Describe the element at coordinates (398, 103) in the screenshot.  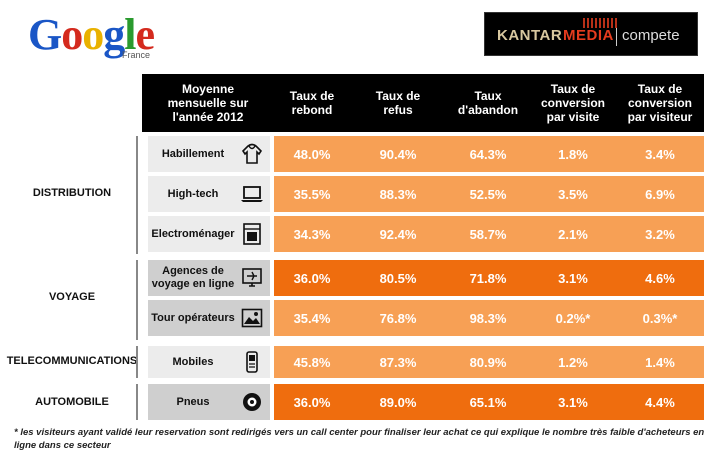
I see `column-header: Taux de refus` at that location.